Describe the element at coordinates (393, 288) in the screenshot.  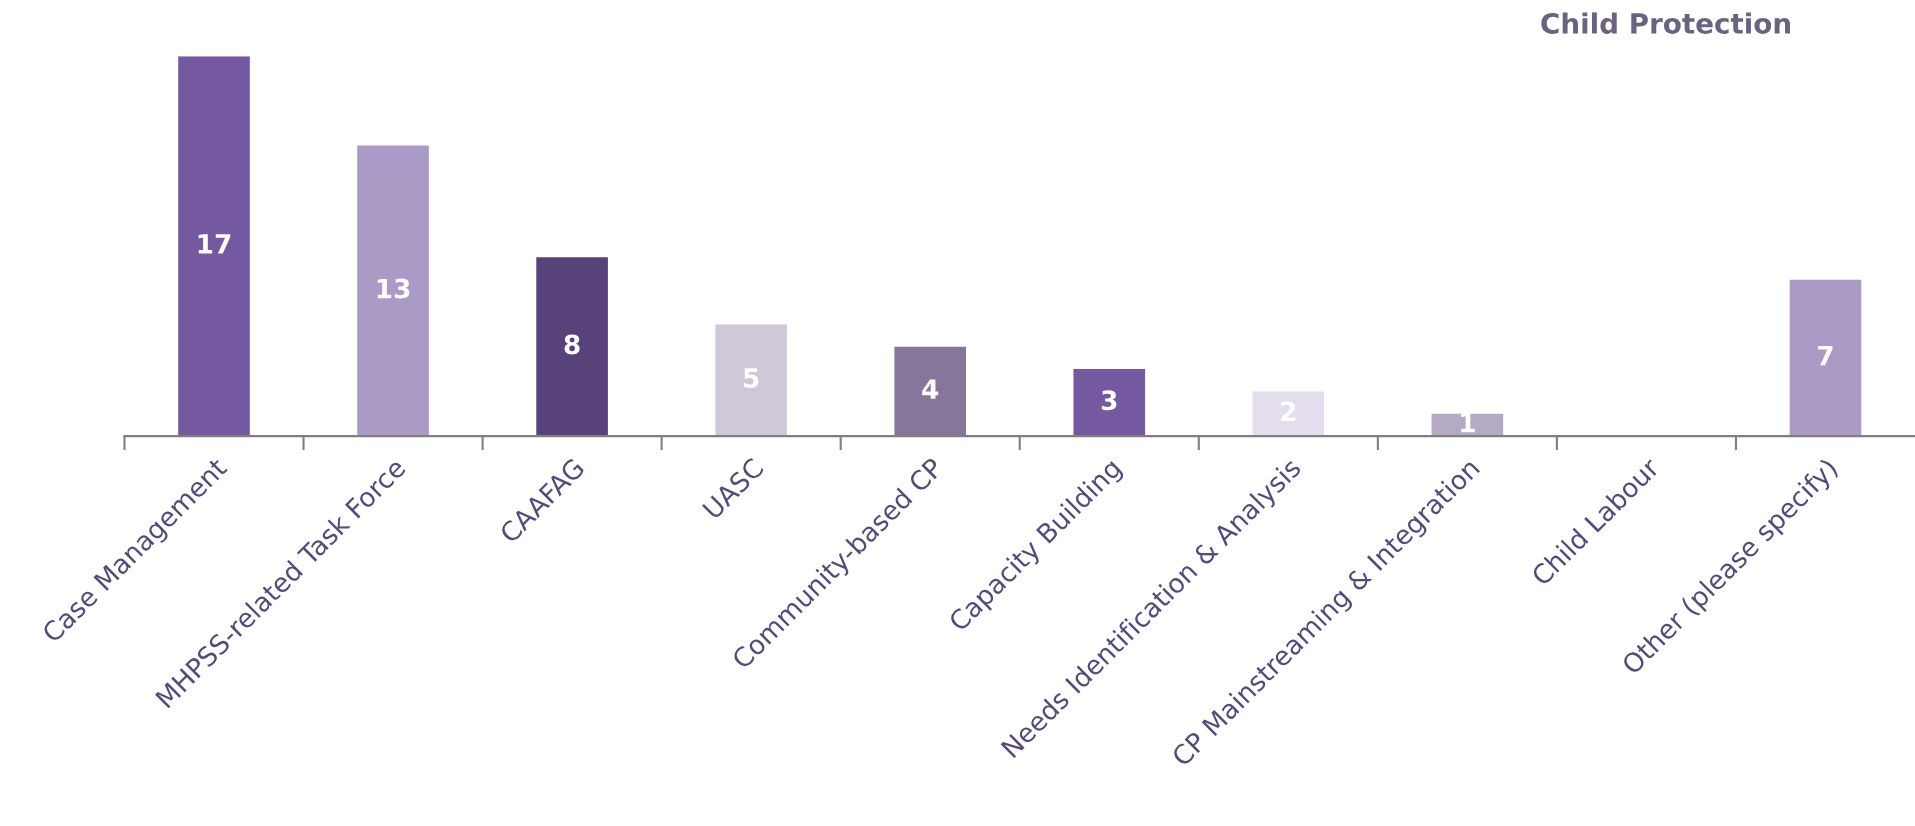
I see `data-label: 13` at that location.